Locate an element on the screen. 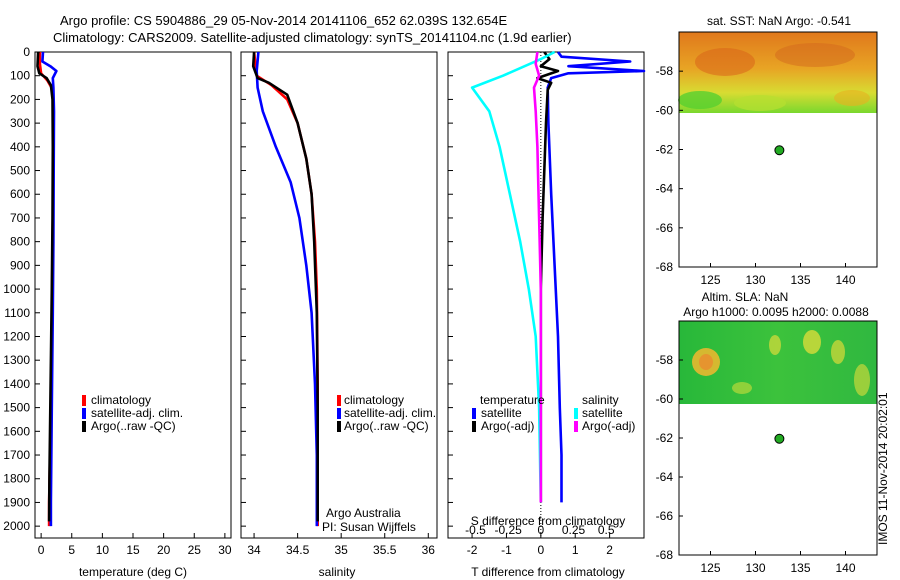 The image size is (900, 580). y-tick-label: 1000 is located at coordinates (16, 289).